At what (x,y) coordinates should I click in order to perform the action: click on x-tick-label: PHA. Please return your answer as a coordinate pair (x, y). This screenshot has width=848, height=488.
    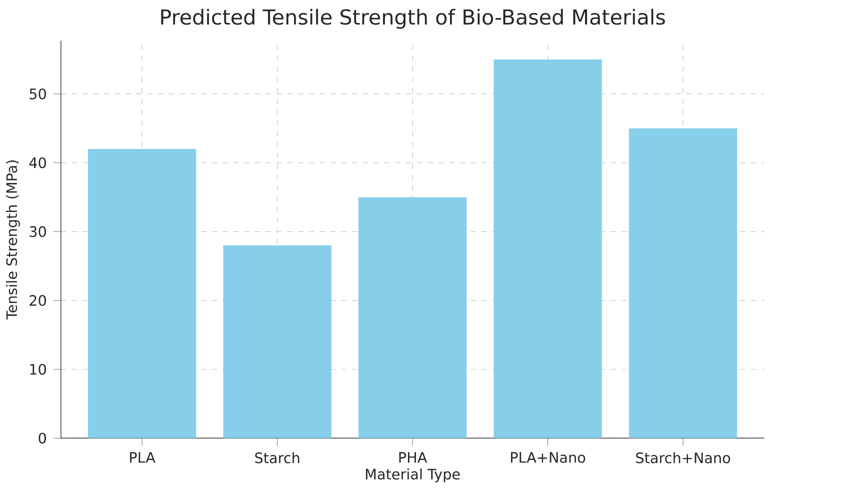
    Looking at the image, I should click on (413, 457).